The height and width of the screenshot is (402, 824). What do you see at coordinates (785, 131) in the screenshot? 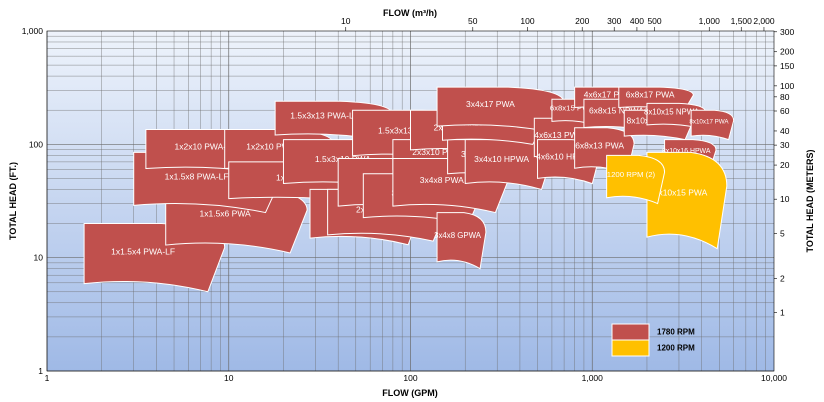
I see `y2-tick-label: 40` at bounding box center [785, 131].